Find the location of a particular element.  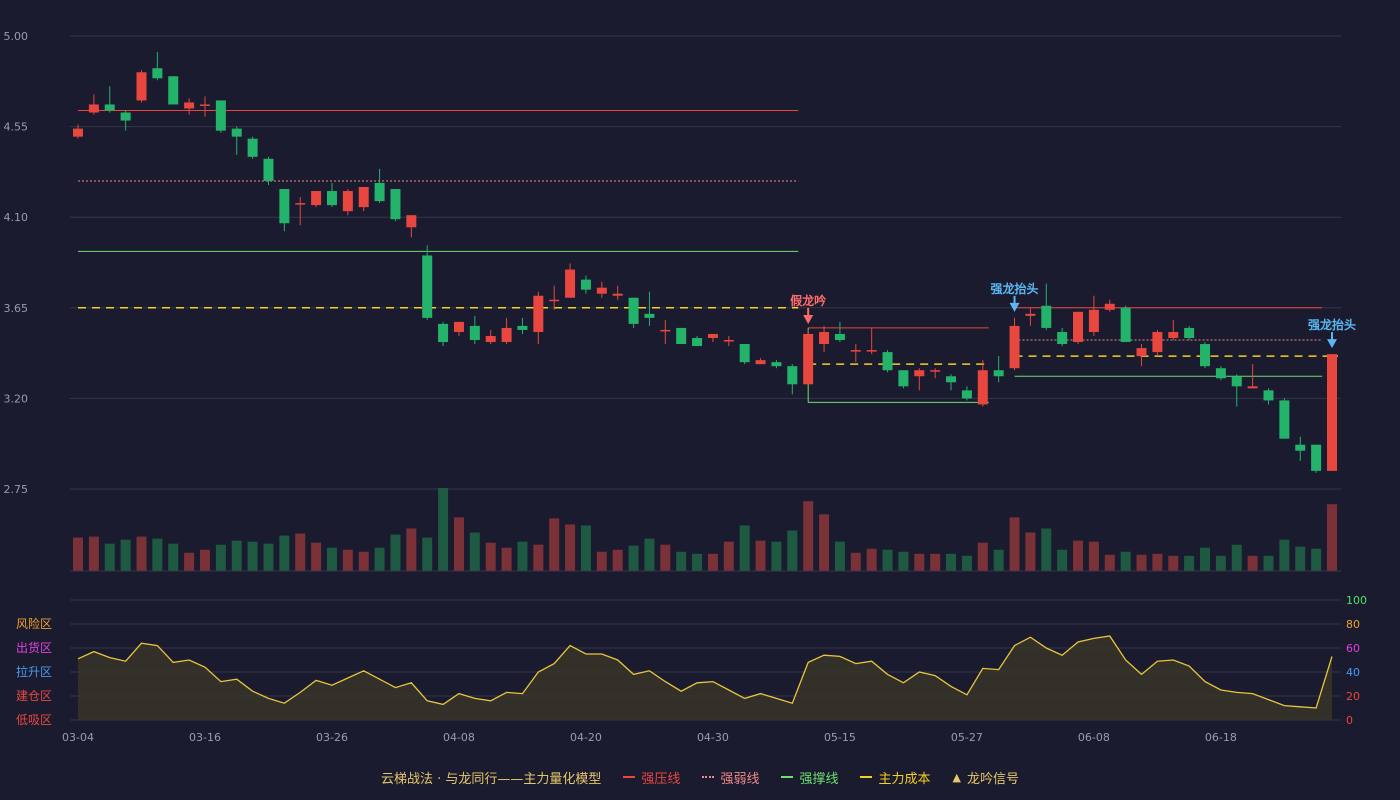

x-tick-label: 03-16 is located at coordinates (205, 737).